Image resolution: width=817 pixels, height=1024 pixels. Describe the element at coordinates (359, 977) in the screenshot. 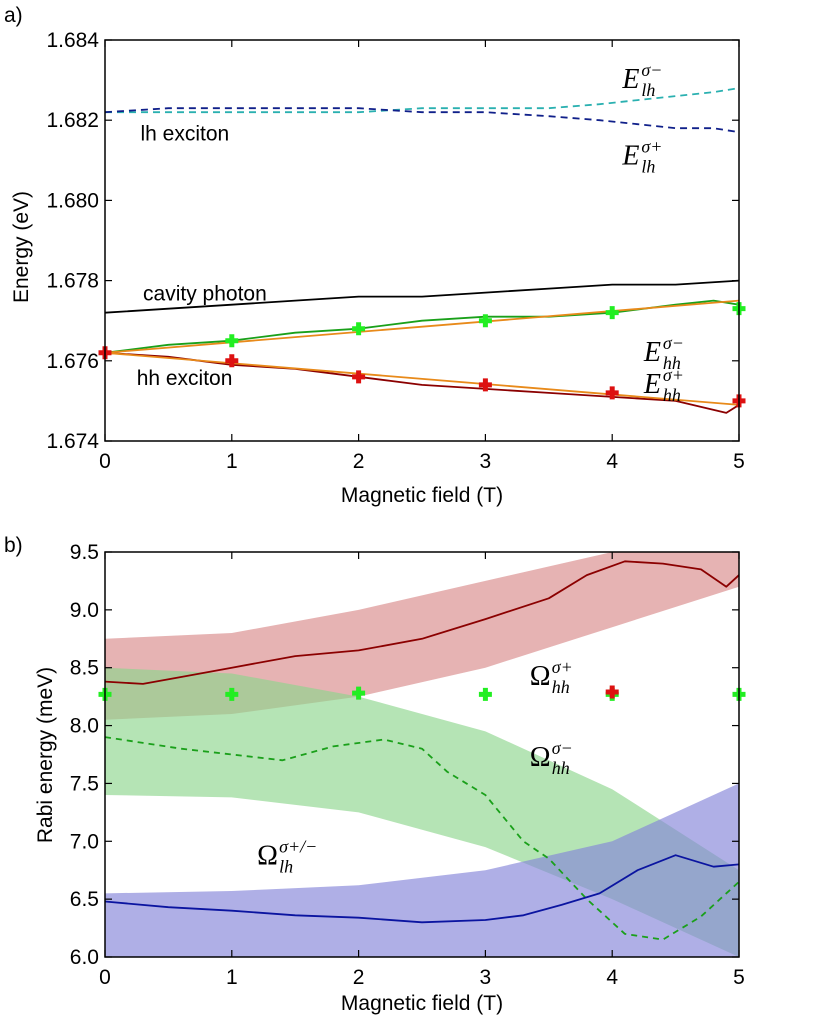

I see `panel-b-x-tick-label-2: 2` at that location.